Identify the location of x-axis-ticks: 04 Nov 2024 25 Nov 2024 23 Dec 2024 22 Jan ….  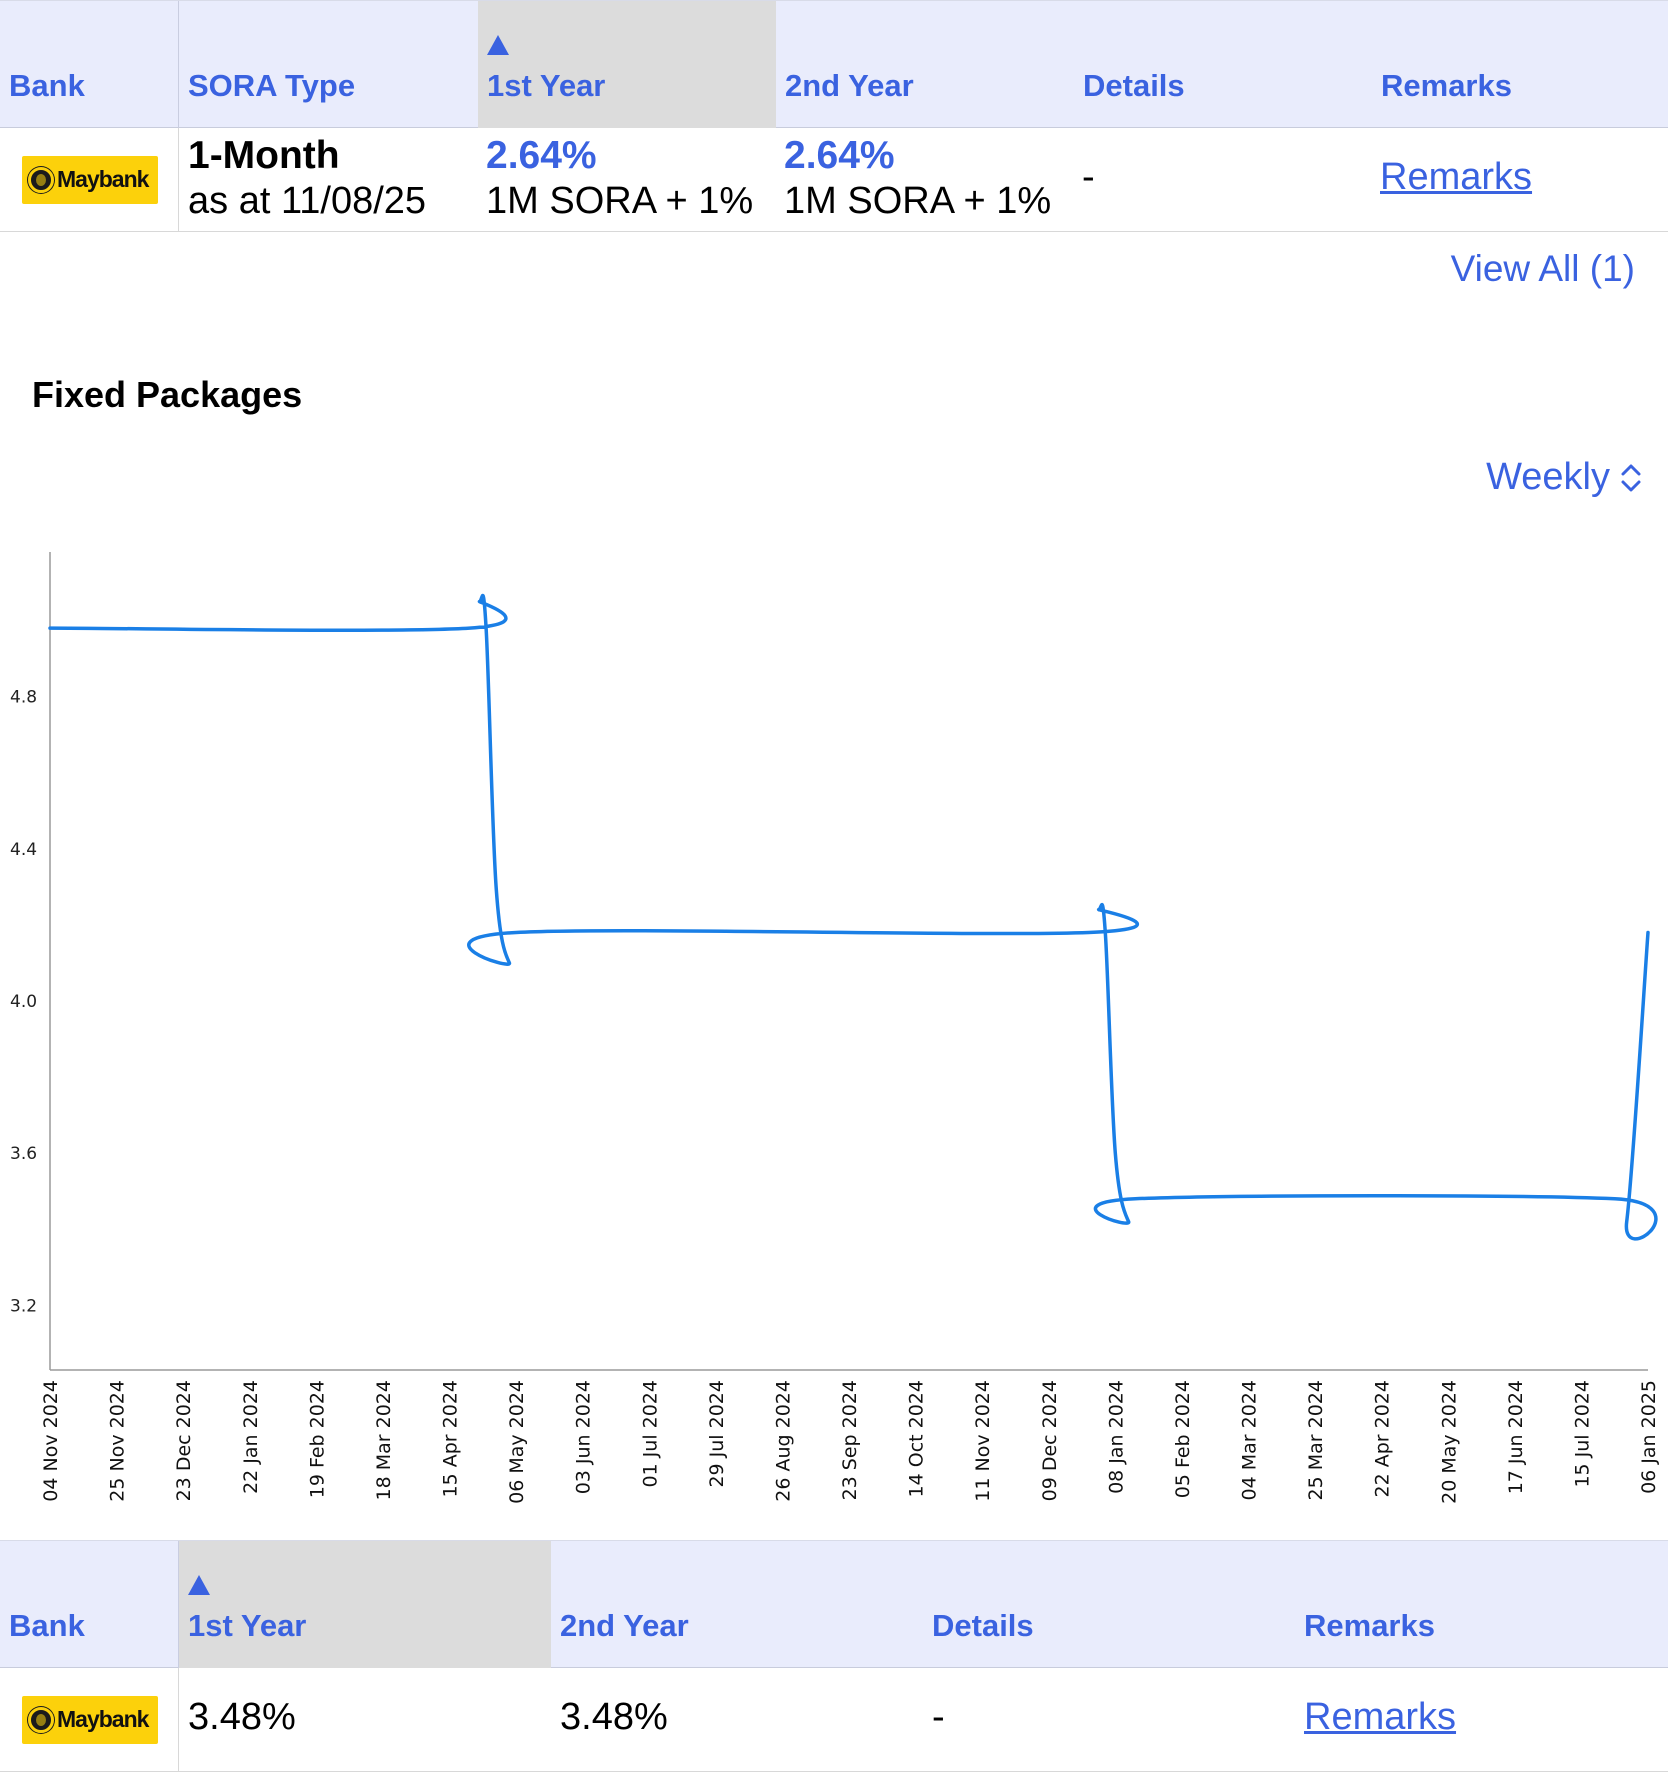
(850, 1442).